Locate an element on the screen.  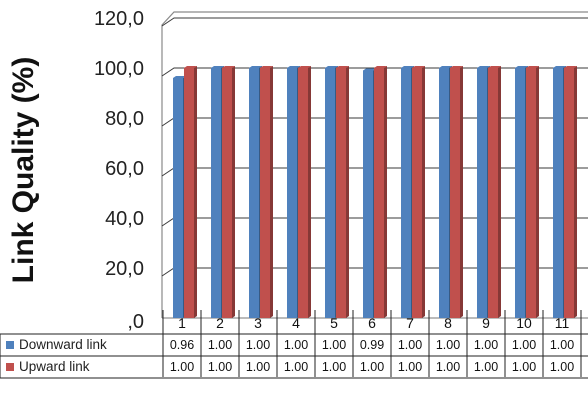
x-tick-label: 9 is located at coordinates (486, 323).